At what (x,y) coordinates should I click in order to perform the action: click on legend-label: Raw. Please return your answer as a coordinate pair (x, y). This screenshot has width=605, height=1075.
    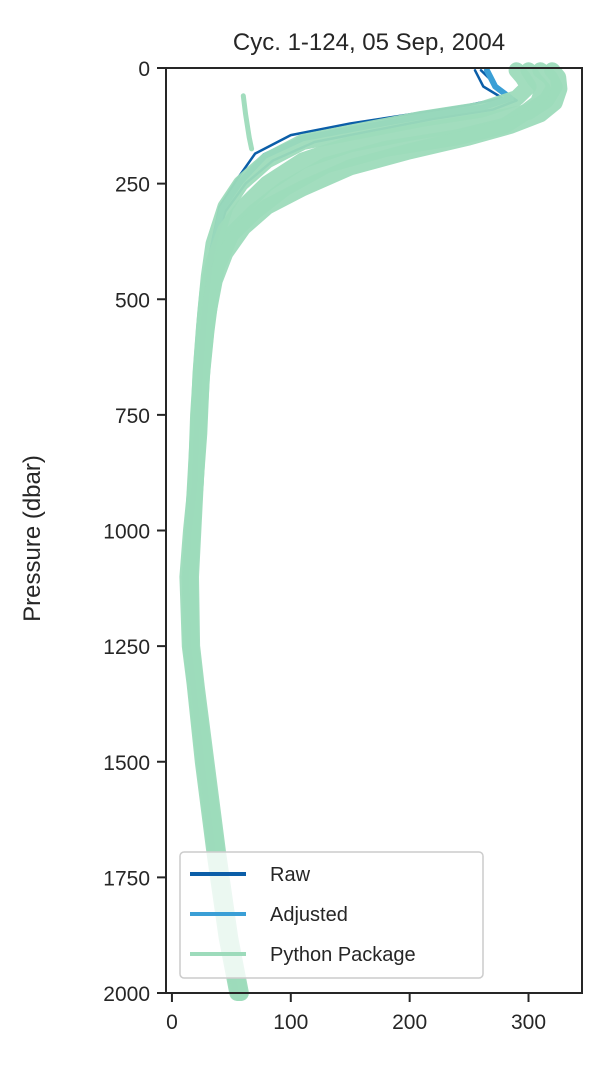
    Looking at the image, I should click on (290, 875).